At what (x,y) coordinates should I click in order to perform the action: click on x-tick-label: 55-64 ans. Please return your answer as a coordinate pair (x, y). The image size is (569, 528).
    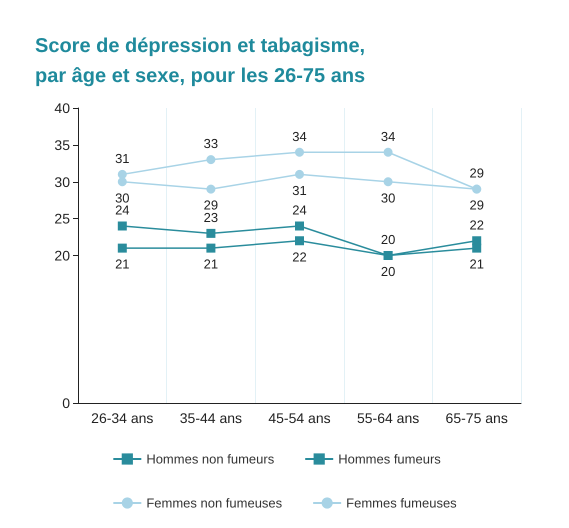
    Looking at the image, I should click on (388, 418).